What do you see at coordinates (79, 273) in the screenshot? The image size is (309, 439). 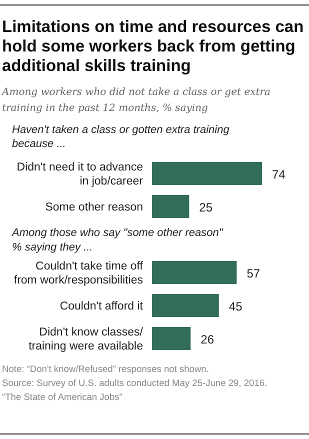 I see `y-tick-label: Couldn't take time off from work/responsibilities` at bounding box center [79, 273].